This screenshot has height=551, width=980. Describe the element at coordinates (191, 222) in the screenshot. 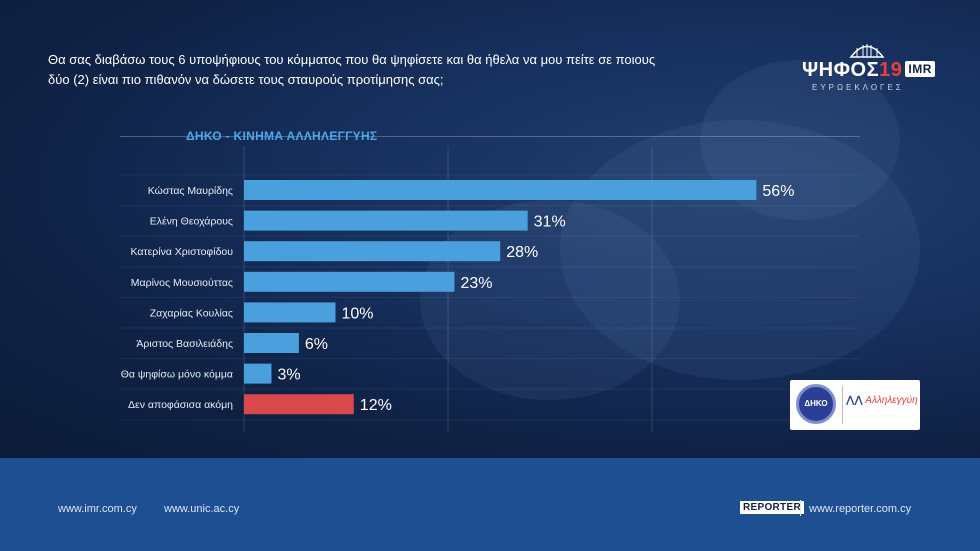

I see `category-label: Ελένη Θεοχάρους` at that location.